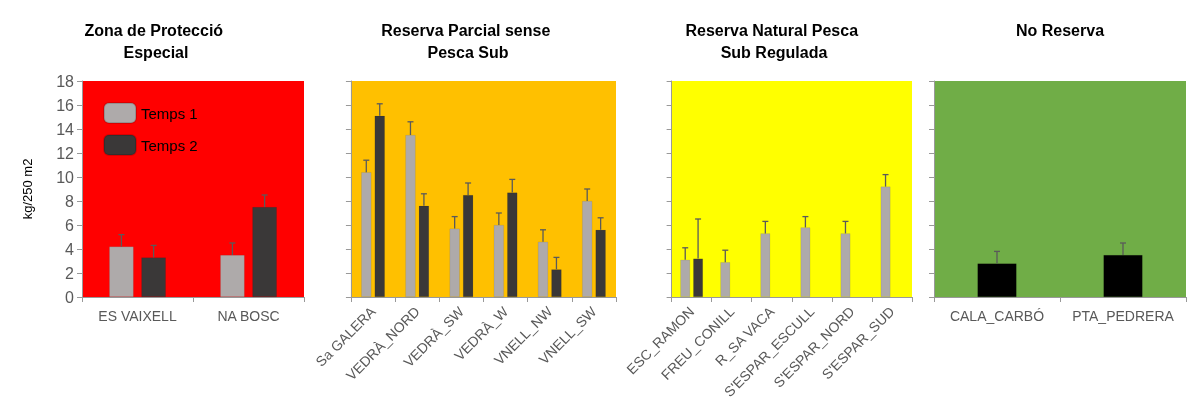  I want to click on y-tick-label: 4, so click(70, 249).